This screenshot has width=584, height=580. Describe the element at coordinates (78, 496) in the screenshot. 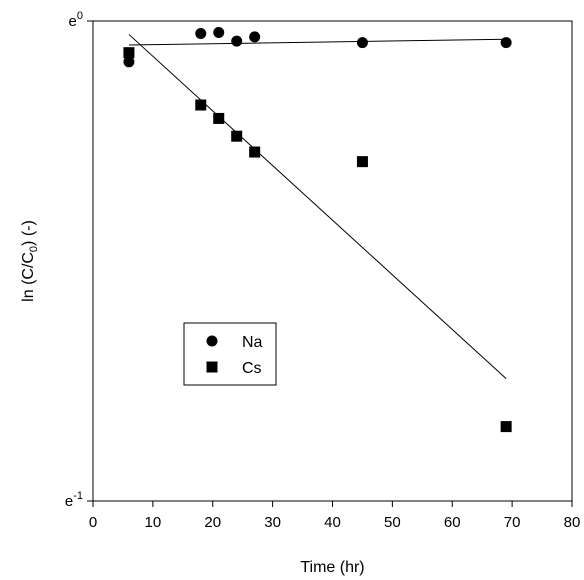

I see `y-tick-exponent: -1` at that location.